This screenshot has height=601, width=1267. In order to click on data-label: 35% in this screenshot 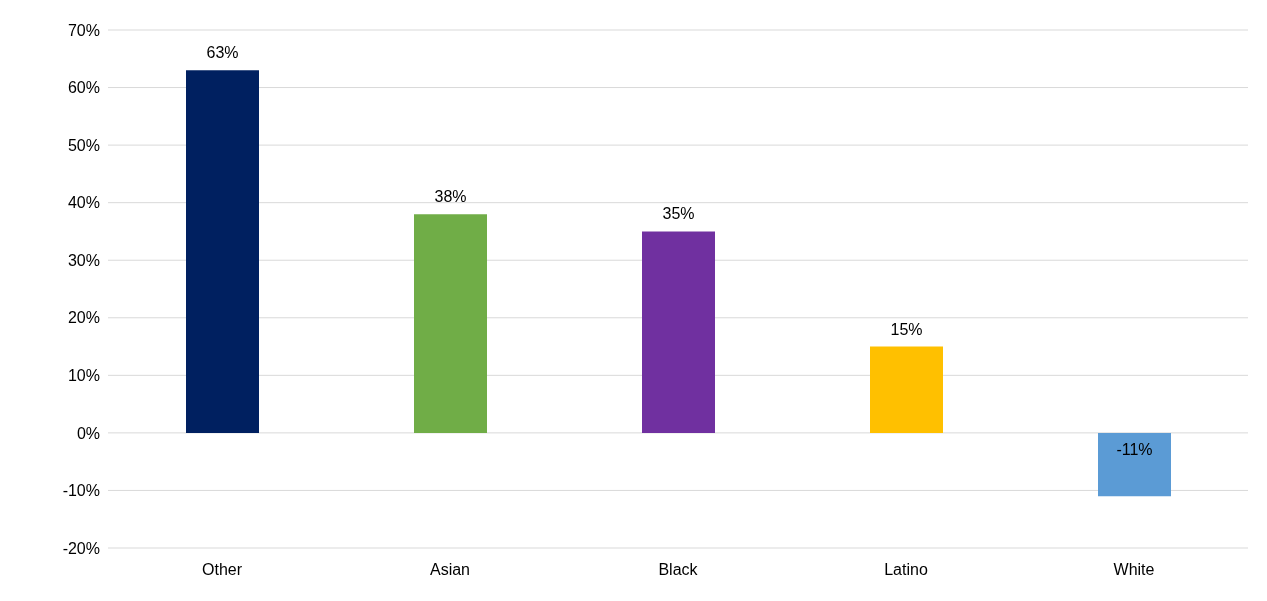, I will do `click(678, 214)`.